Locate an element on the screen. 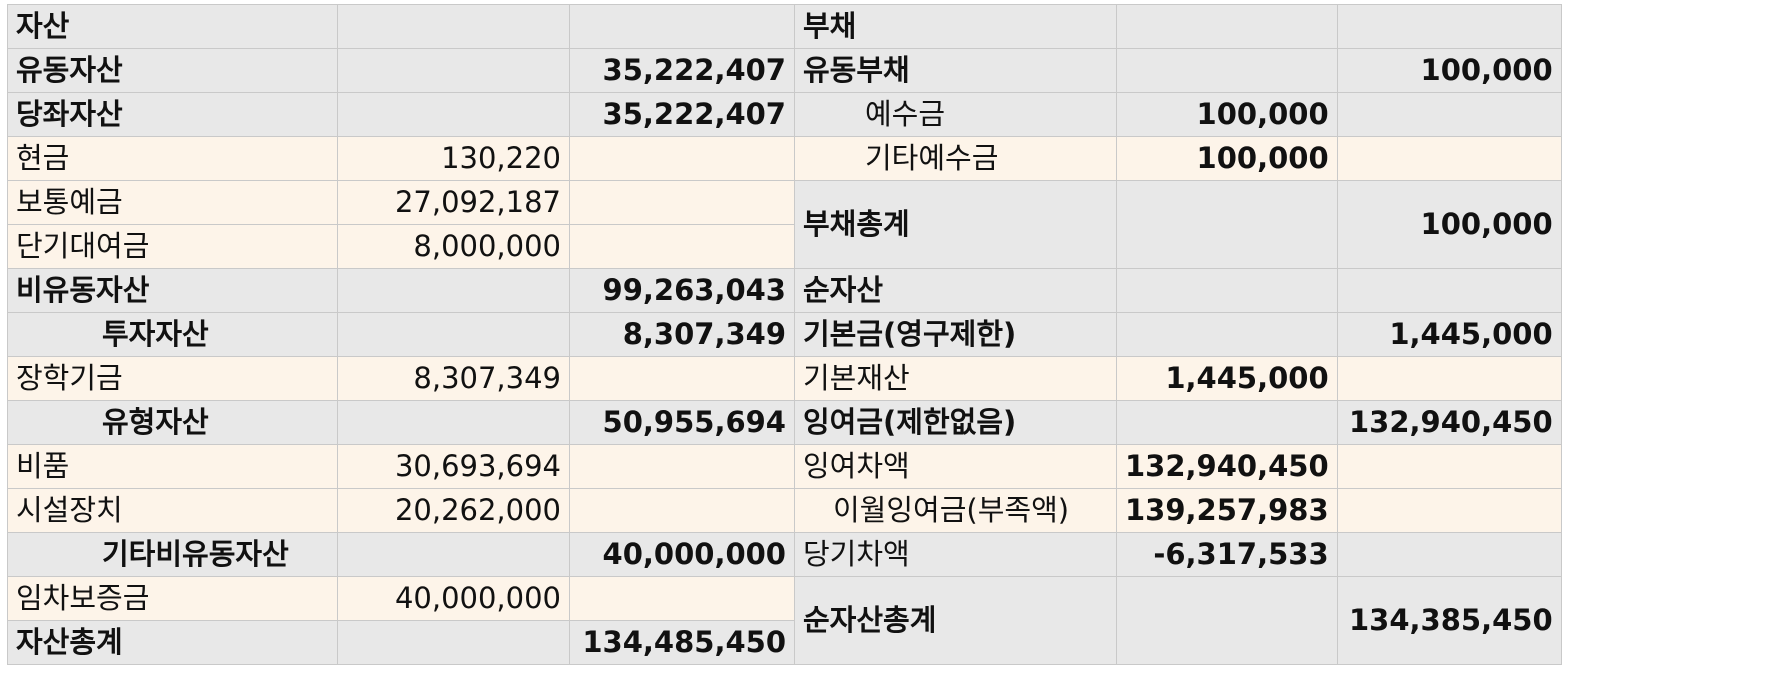 This screenshot has width=1765, height=689. table-row: 기타비유동자산 40,000,000 당기차액 -6,317,533 is located at coordinates (784, 554).